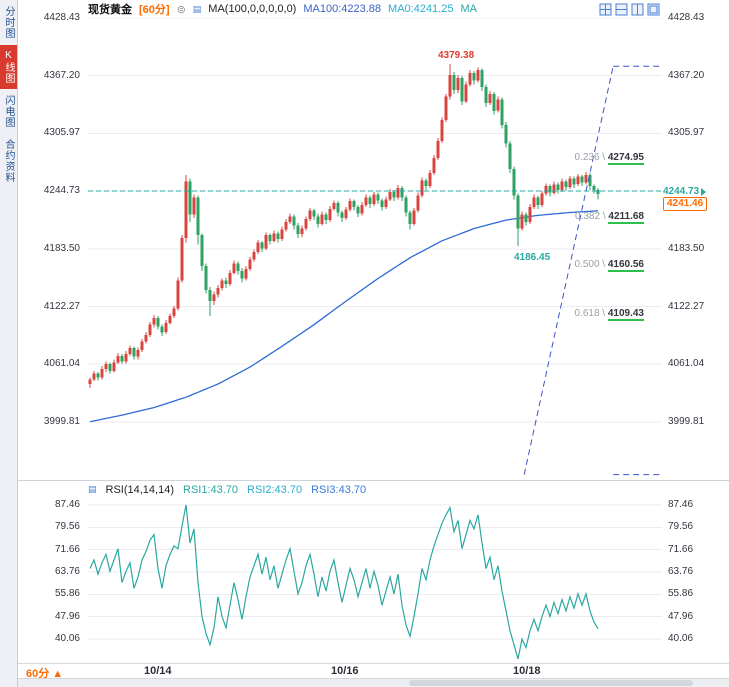  Describe the element at coordinates (61, 190) in the screenshot. I see `y-axis-label: 4244.73` at that location.